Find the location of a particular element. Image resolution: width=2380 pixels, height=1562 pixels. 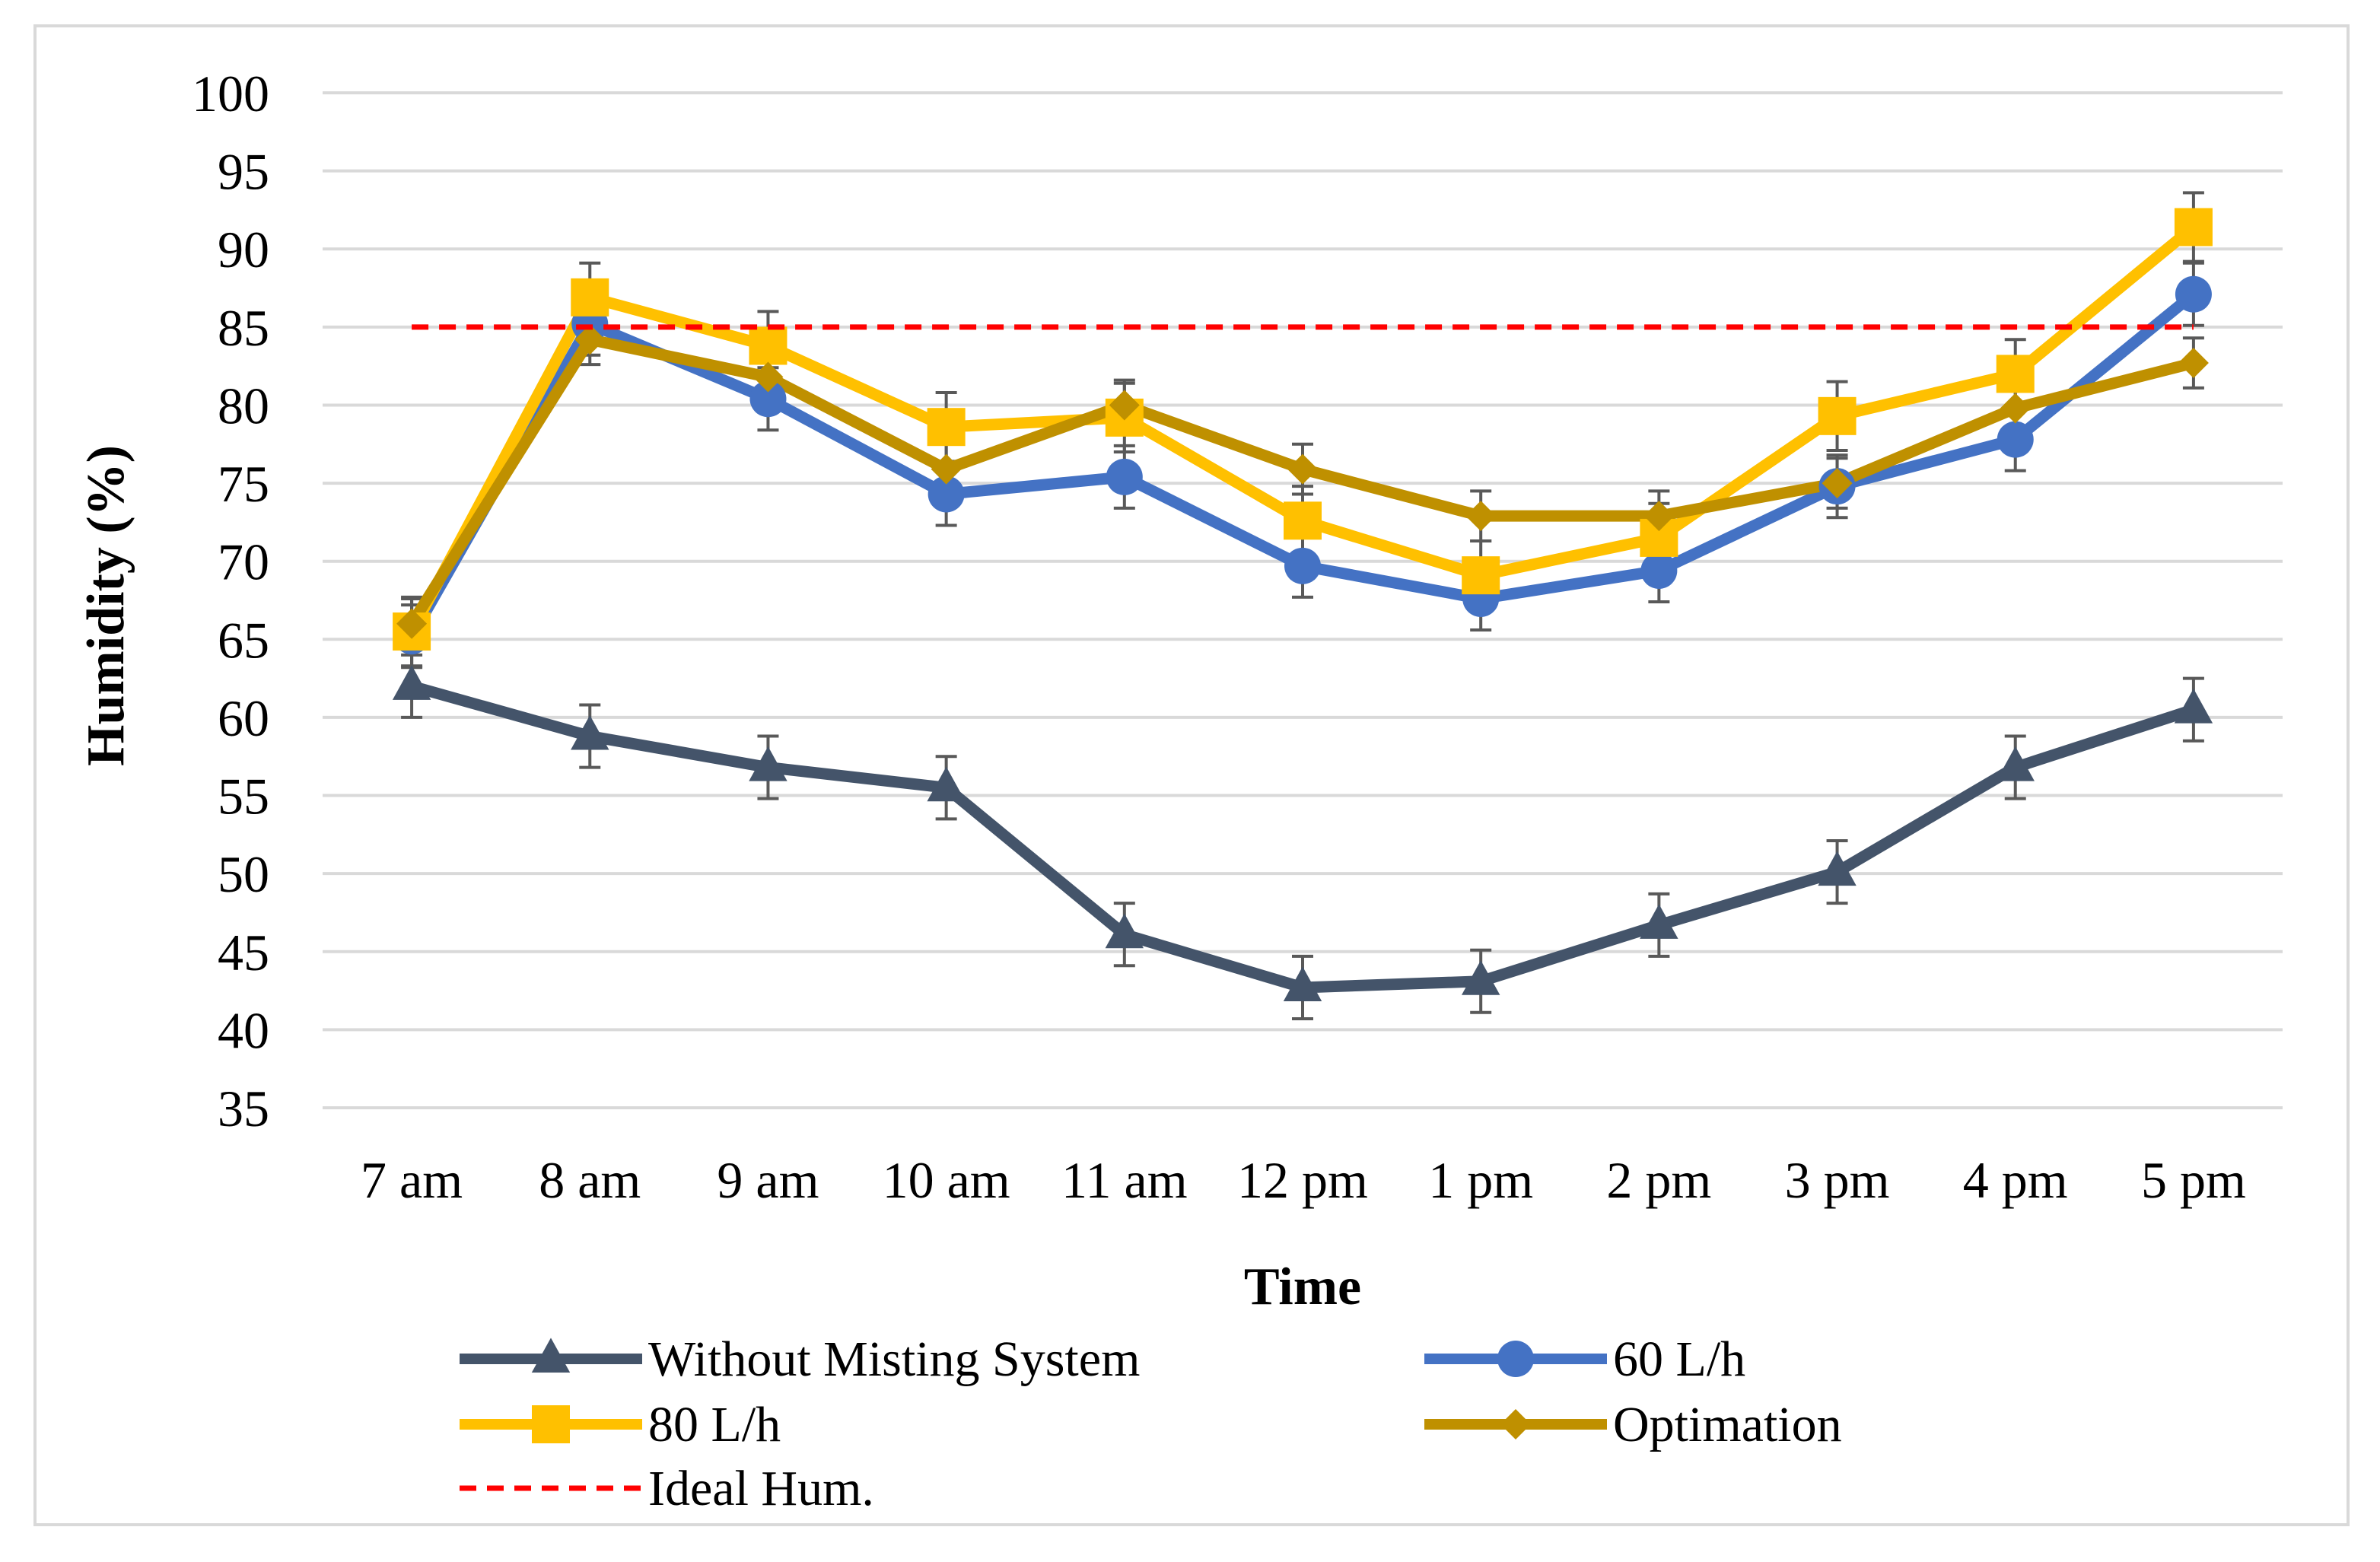

y-tick-label-90: 90 is located at coordinates (243, 249).